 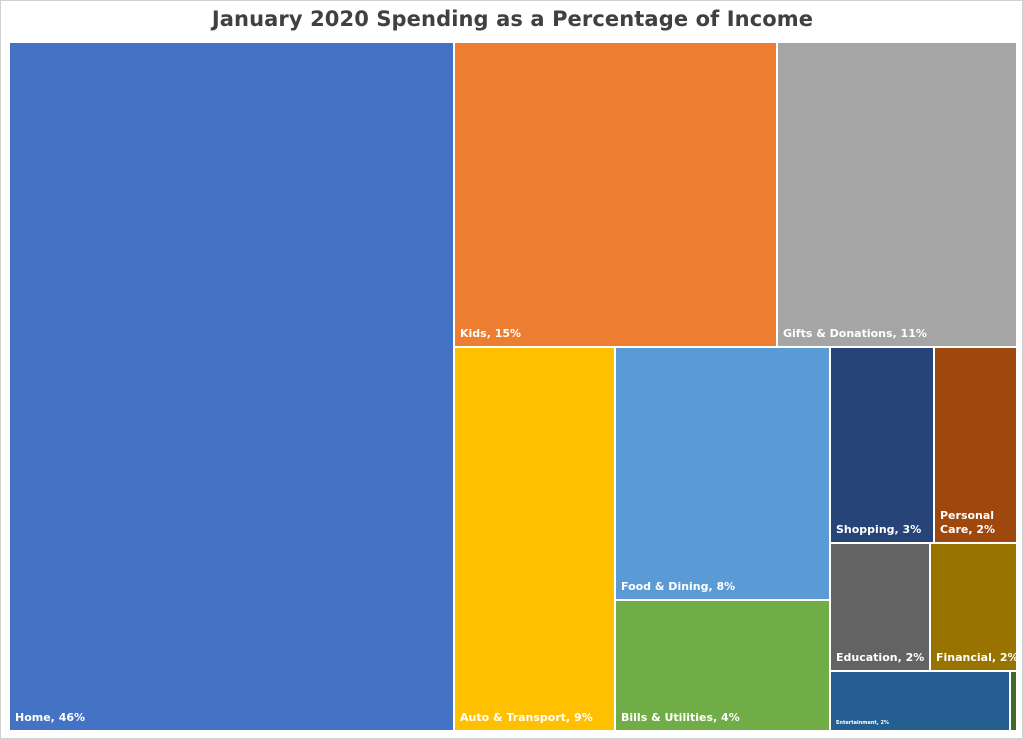 I want to click on tile-label-auto-and-transport: Auto & Transport, 9%, so click(x=526, y=717).